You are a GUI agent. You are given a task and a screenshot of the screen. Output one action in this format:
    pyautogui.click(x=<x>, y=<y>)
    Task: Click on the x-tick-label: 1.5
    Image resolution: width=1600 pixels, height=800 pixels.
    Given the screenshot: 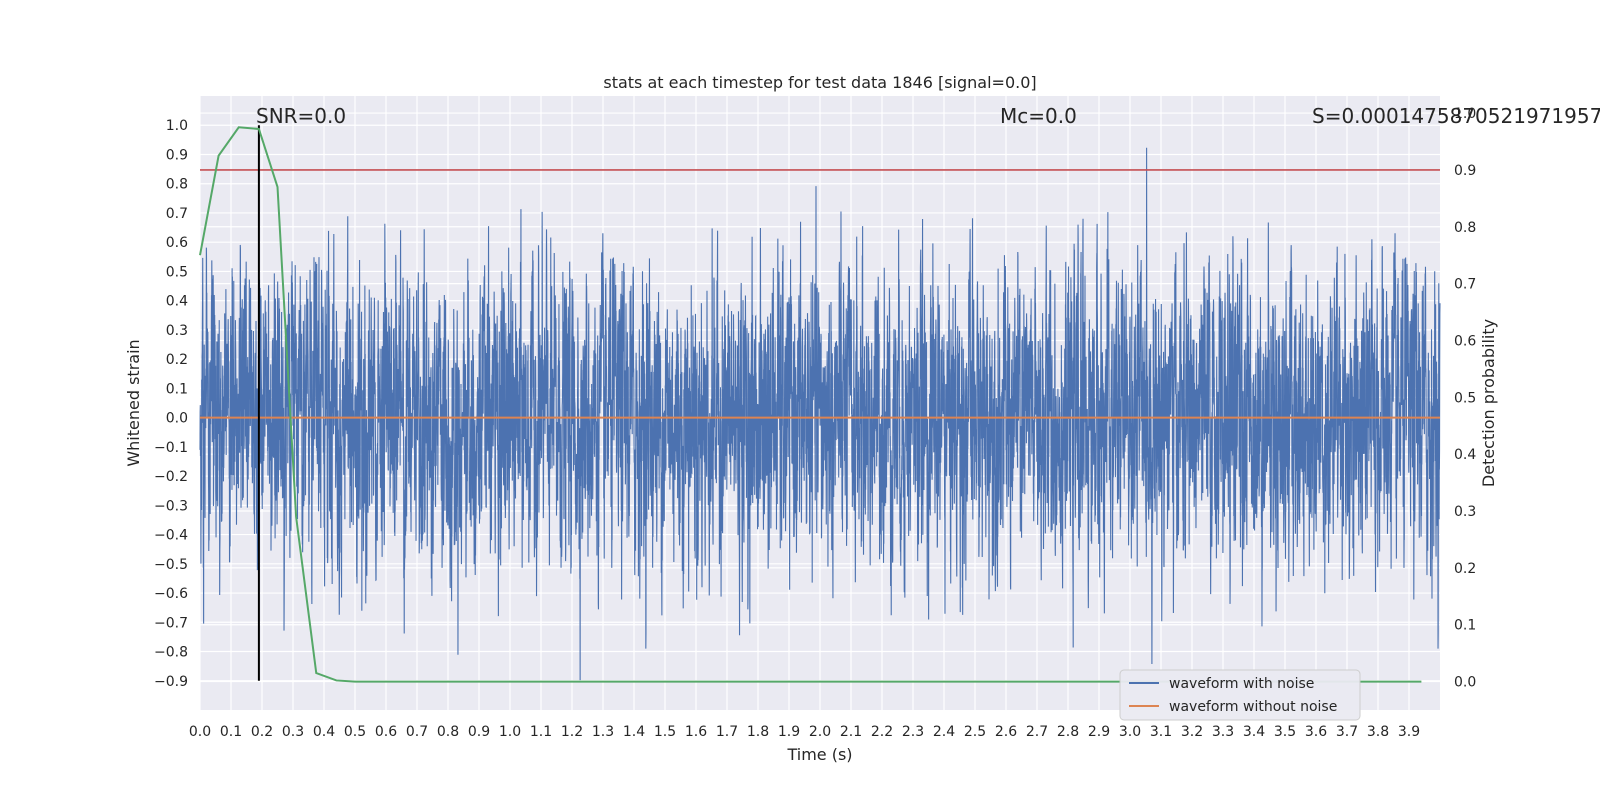 What is the action you would take?
    pyautogui.click(x=665, y=732)
    